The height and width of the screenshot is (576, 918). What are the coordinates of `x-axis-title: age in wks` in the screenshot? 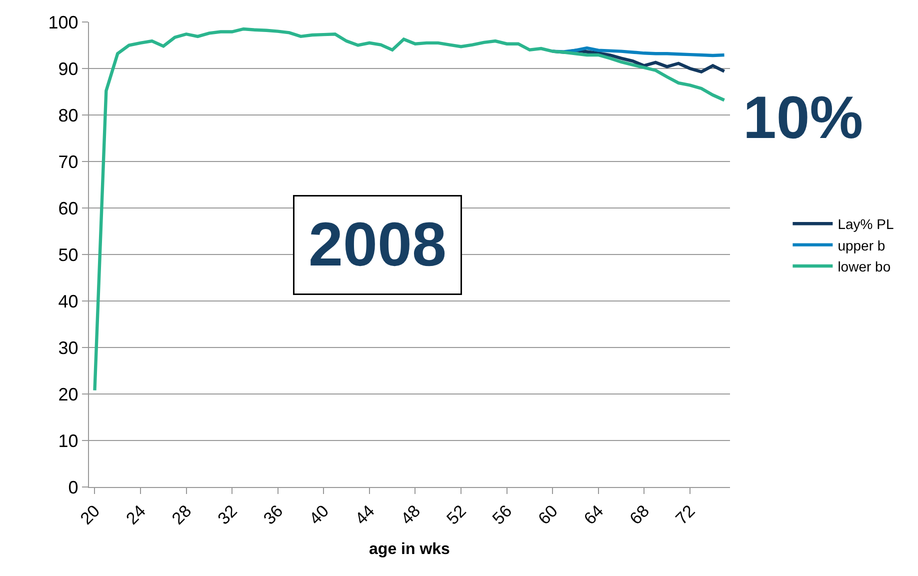 It's located at (409, 549).